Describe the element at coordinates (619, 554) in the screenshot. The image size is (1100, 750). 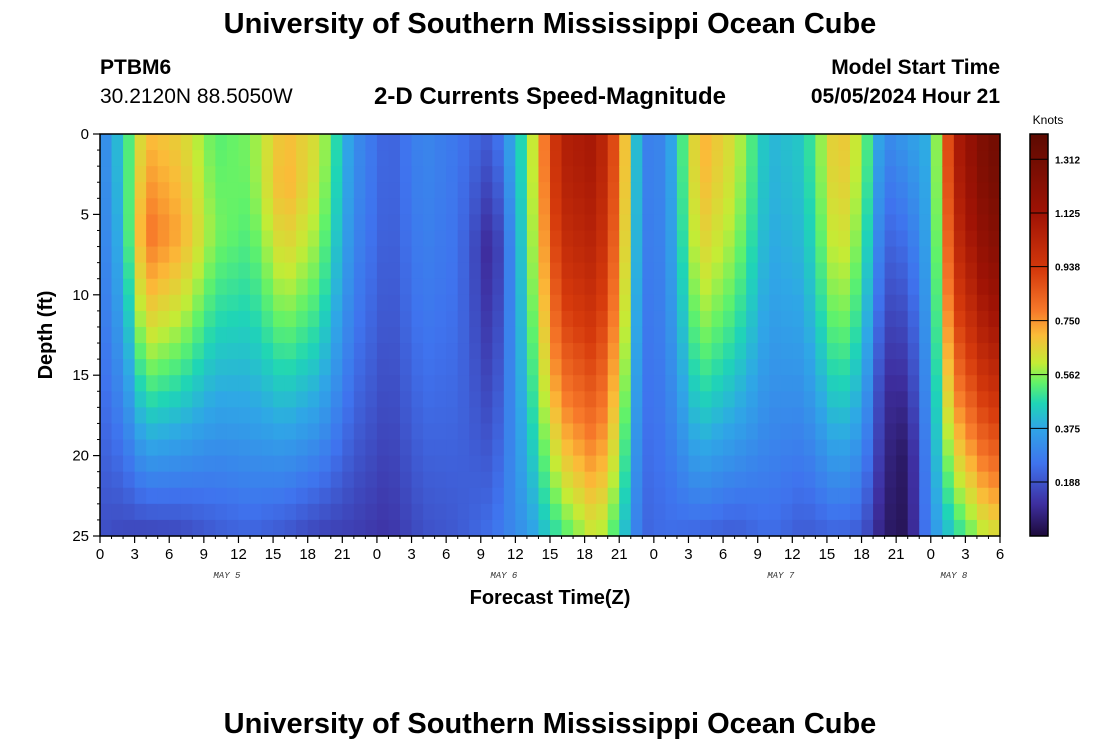
I see `x-tick-label: 21` at that location.